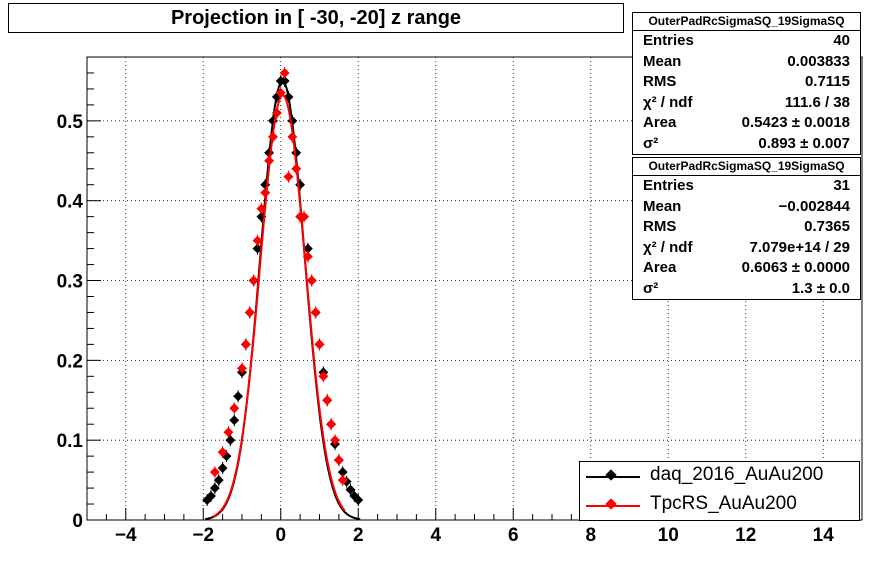 The image size is (878, 578). I want to click on y-tick-label: 0.5, so click(70, 122).